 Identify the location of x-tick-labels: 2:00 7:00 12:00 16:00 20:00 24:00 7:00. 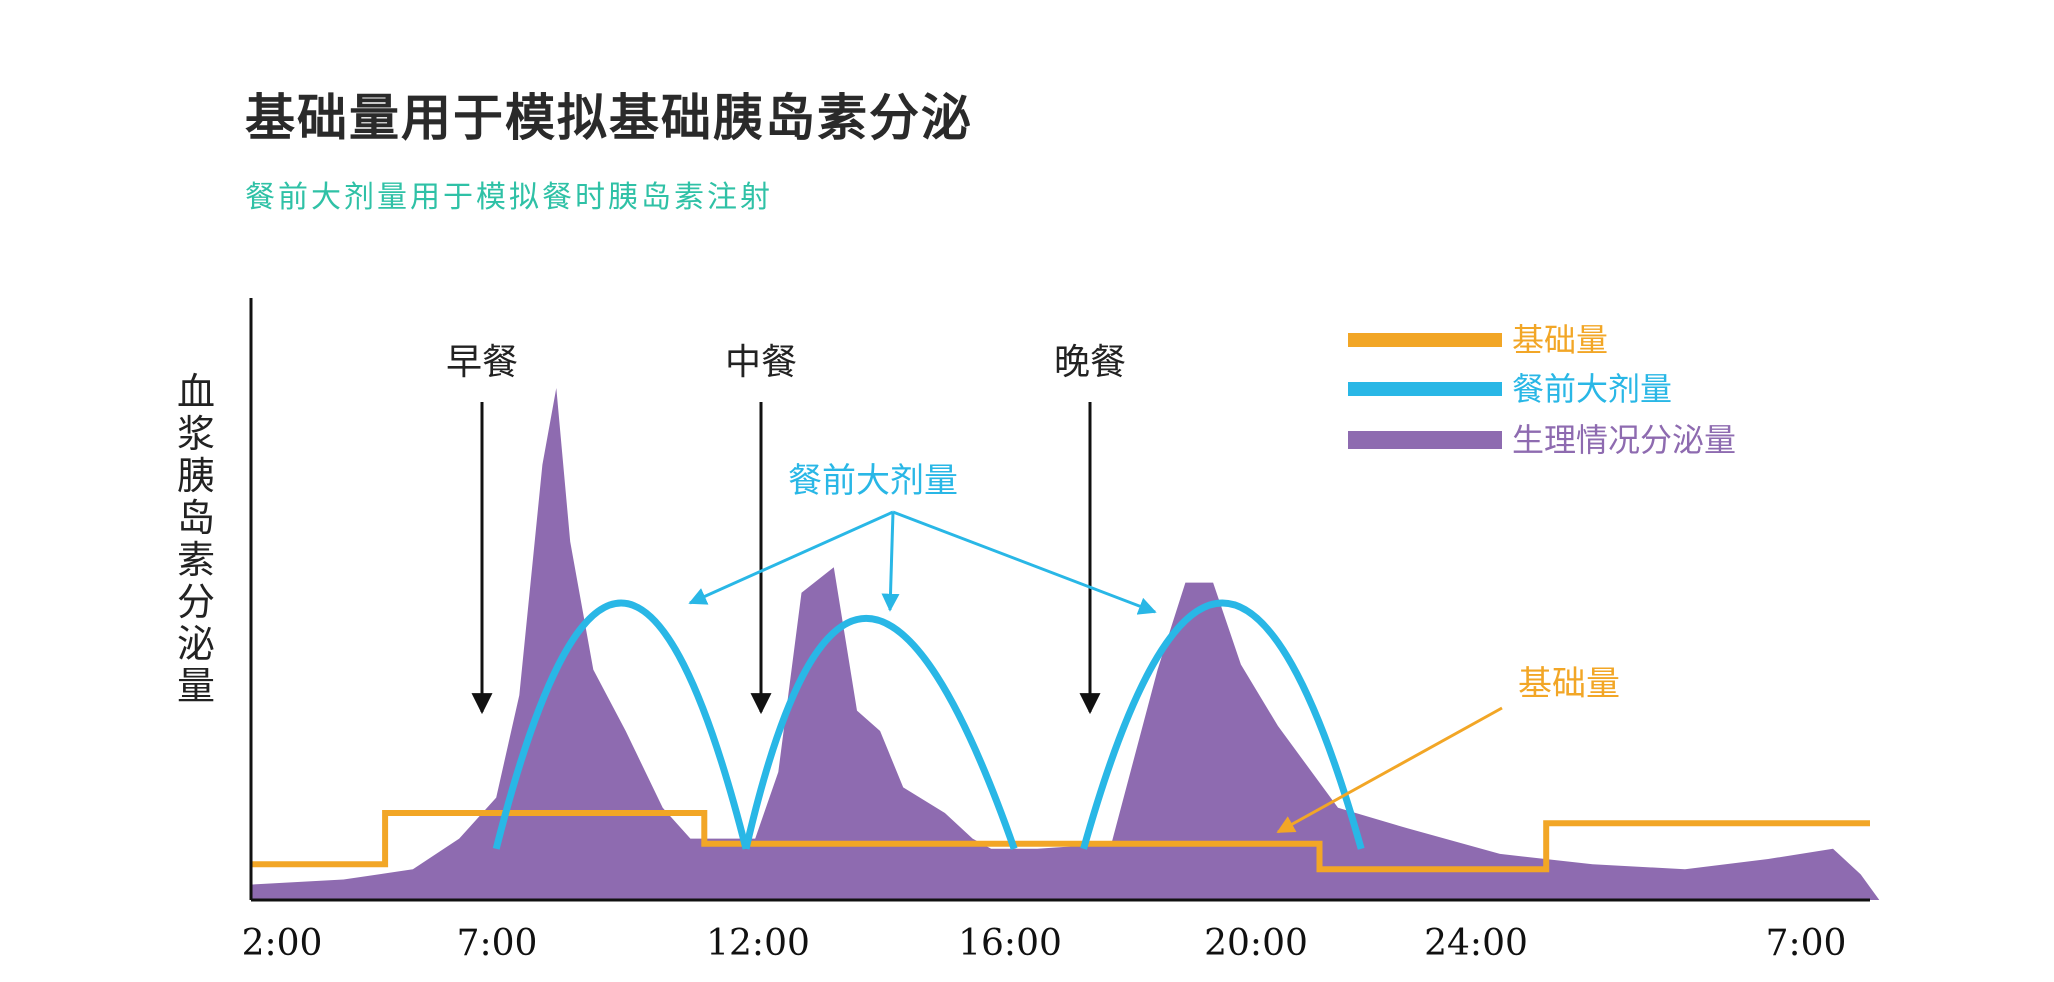
(1044, 943).